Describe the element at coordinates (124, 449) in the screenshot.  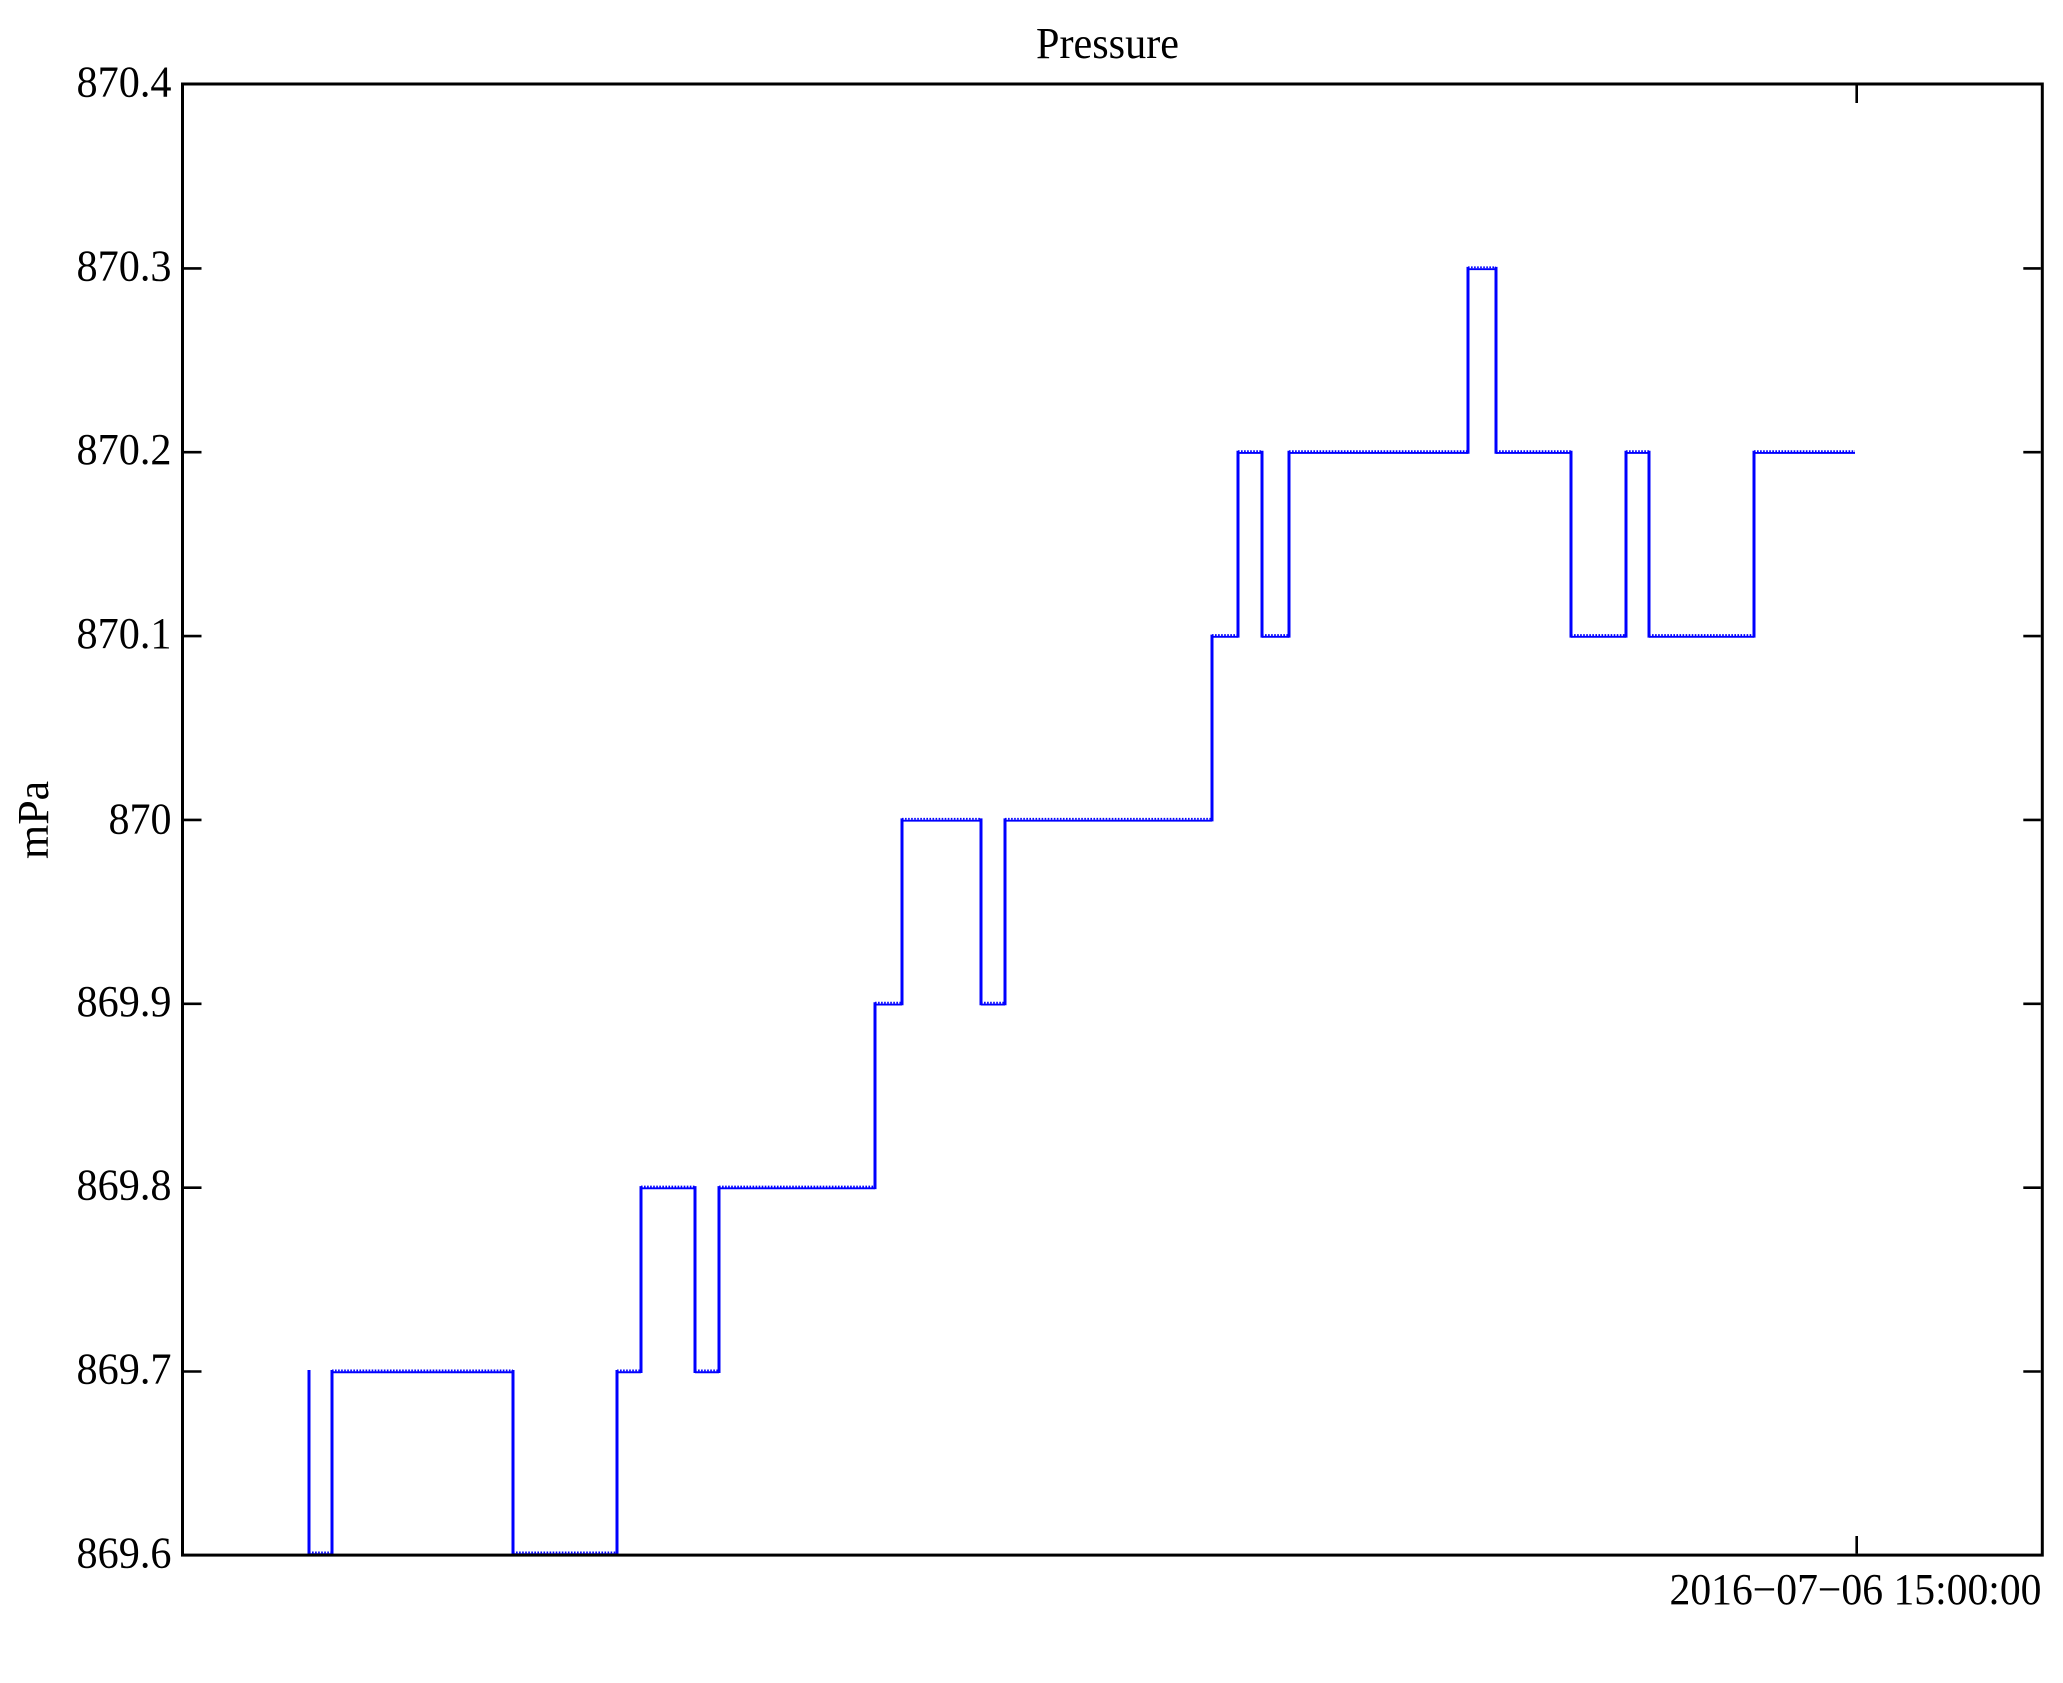
I see `svg-text: 870.2` at that location.